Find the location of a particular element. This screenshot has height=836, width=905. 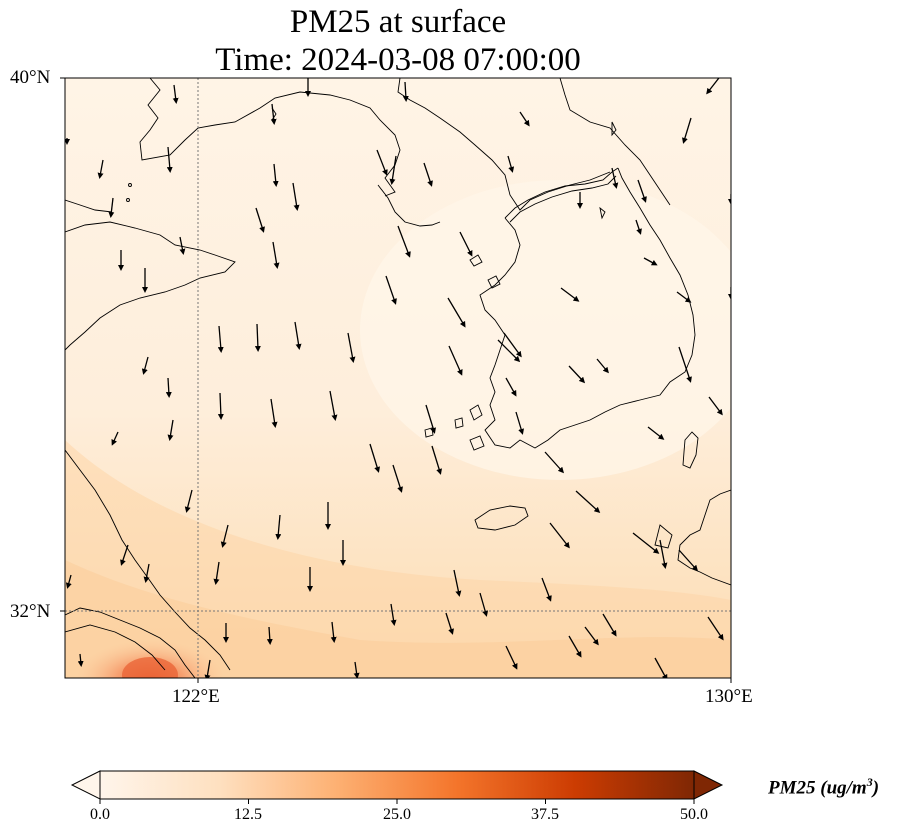

colorbar-gradient is located at coordinates (397, 785).